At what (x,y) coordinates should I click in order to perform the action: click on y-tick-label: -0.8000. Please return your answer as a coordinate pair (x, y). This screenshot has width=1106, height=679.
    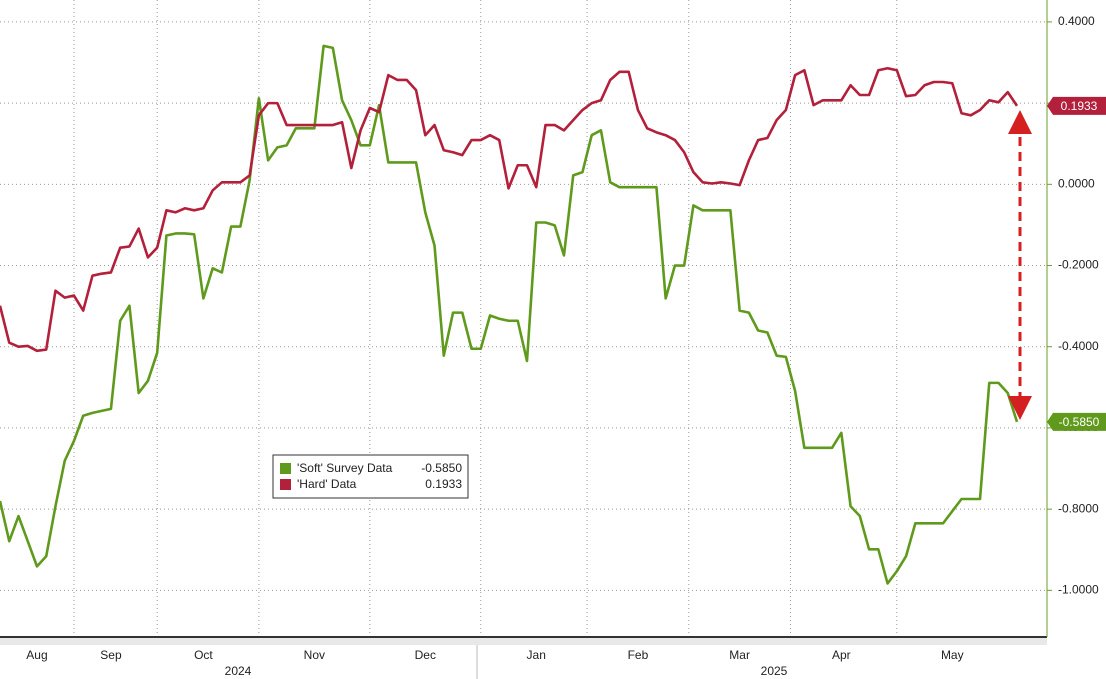
    Looking at the image, I should click on (1078, 508).